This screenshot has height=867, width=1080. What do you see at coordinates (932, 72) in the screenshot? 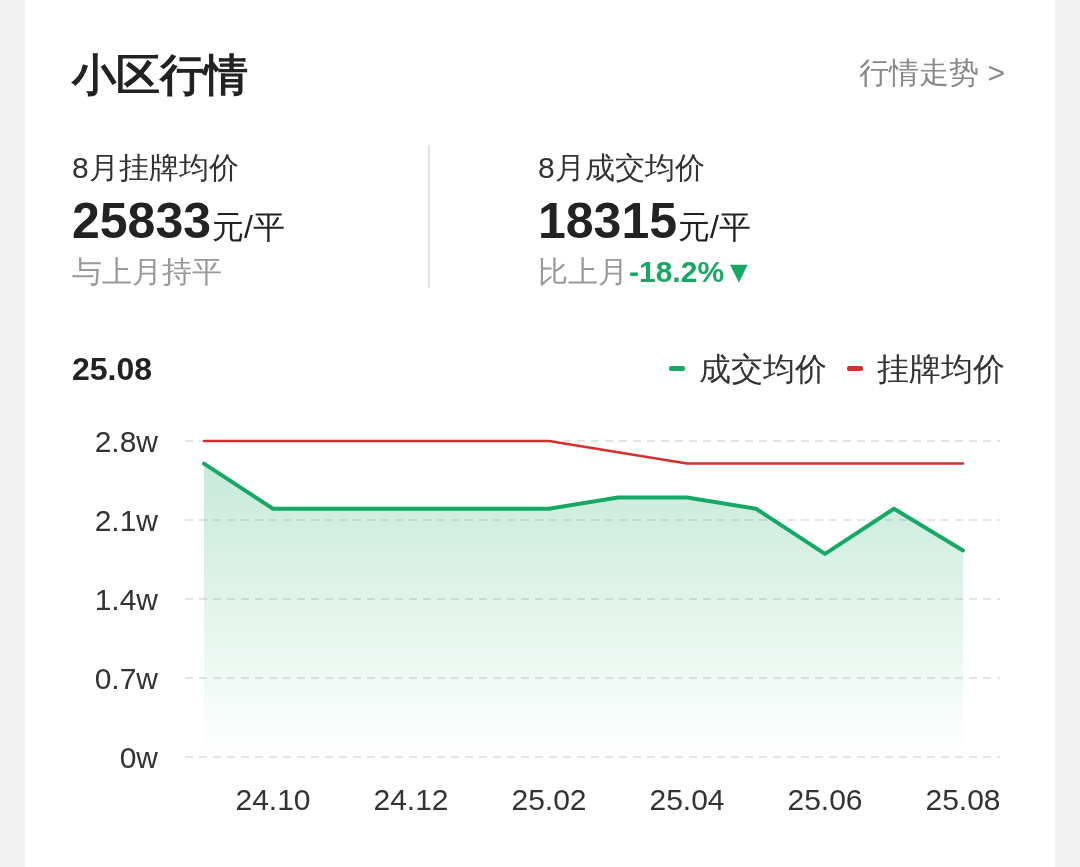
I see `text: 行情走势 >` at bounding box center [932, 72].